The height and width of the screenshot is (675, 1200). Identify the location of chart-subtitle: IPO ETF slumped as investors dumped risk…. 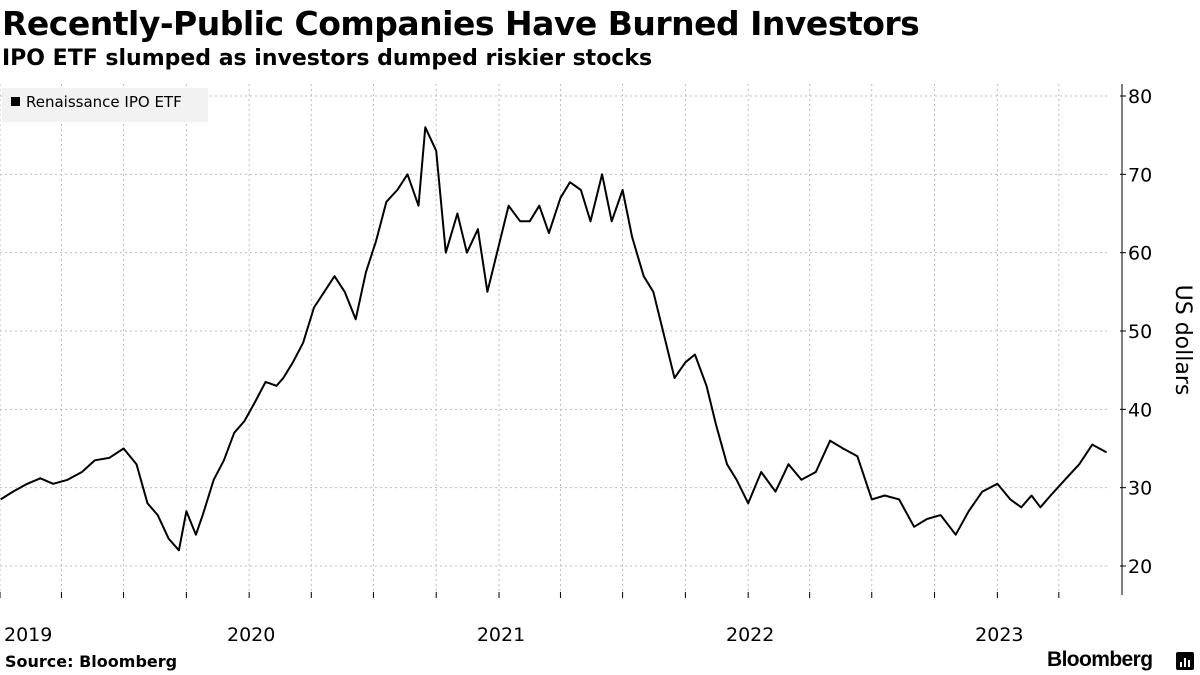
(327, 58).